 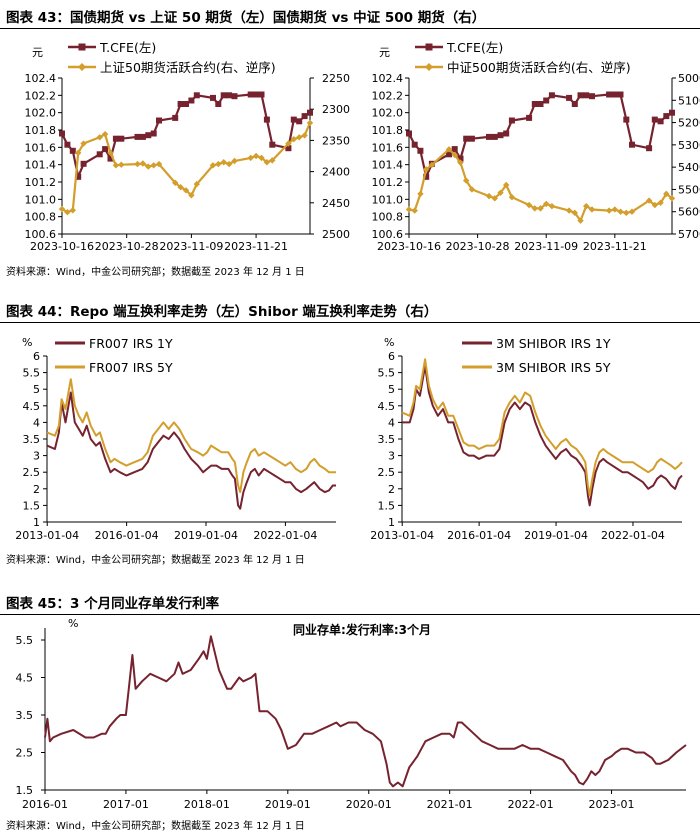 What do you see at coordinates (25, 640) in the screenshot?
I see `c45-y-tick-label: 5.5` at bounding box center [25, 640].